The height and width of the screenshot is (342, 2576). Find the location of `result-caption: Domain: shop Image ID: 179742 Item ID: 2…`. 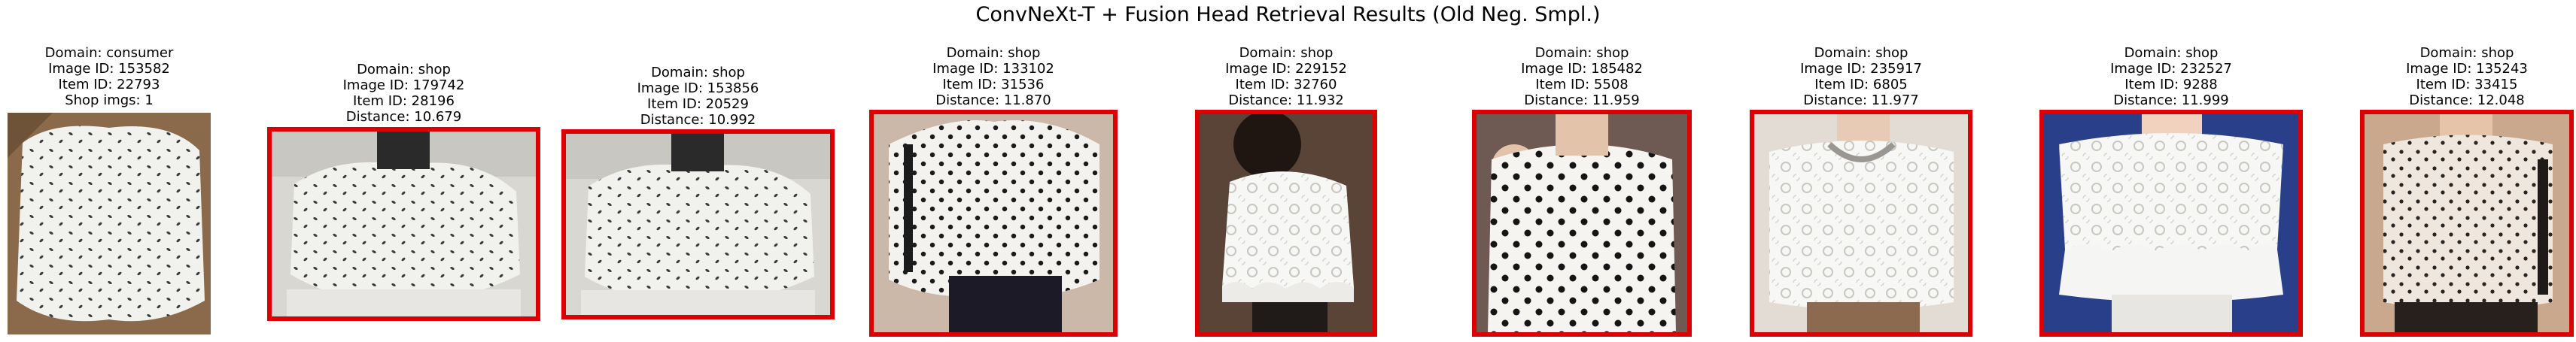

result-caption: Domain: shop Image ID: 179742 Item ID: 2… is located at coordinates (404, 93).